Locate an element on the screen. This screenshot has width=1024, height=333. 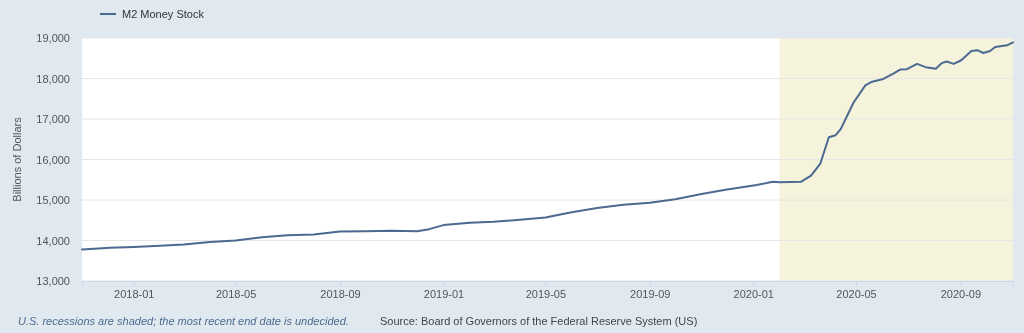
x-tick-label: 2020-09 is located at coordinates (961, 293).